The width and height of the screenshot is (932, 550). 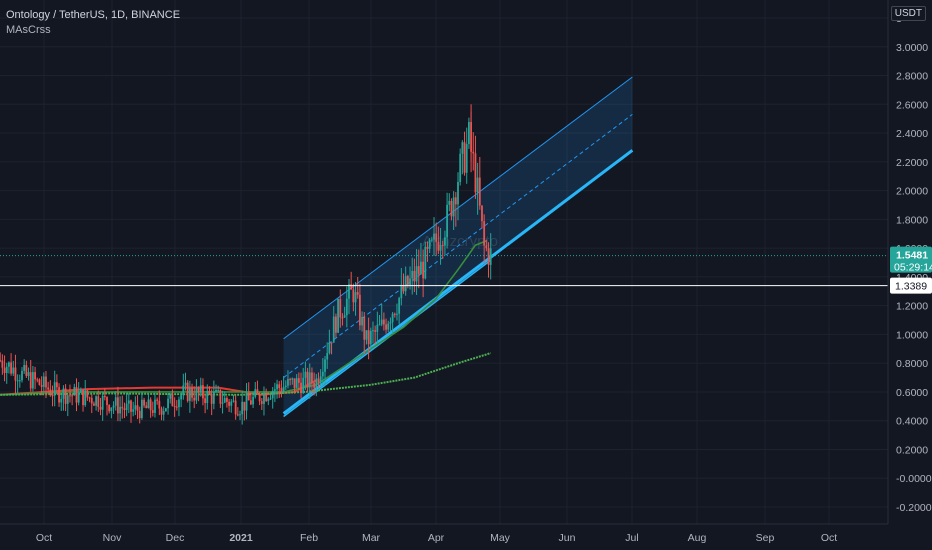 What do you see at coordinates (631, 538) in the screenshot?
I see `time-tick-label: Jul` at bounding box center [631, 538].